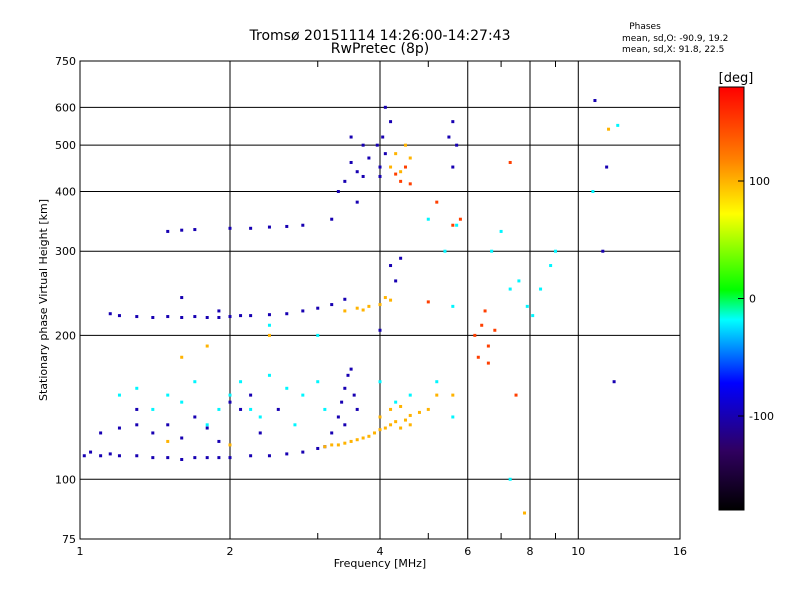 This screenshot has width=800, height=600. What do you see at coordinates (645, 27) in the screenshot?
I see `phases-label: Phases` at bounding box center [645, 27].